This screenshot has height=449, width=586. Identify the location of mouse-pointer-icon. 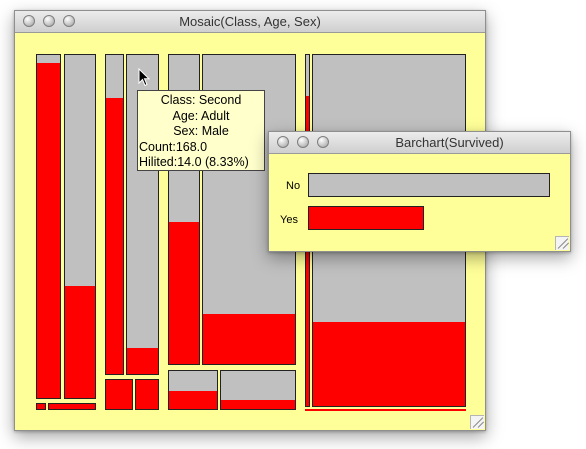
(144, 77).